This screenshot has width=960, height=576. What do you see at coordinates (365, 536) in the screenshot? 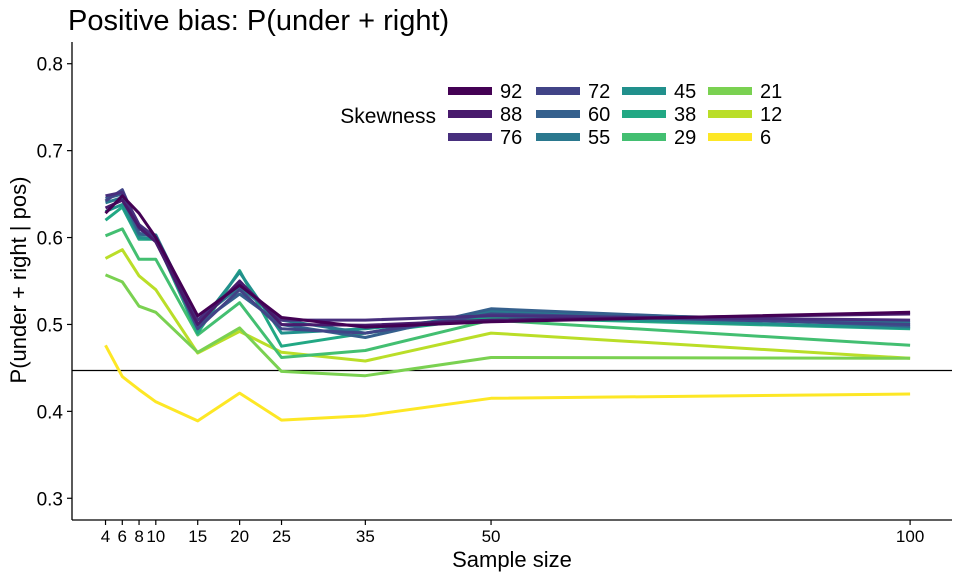
I see `x-tick-label: 35` at bounding box center [365, 536].